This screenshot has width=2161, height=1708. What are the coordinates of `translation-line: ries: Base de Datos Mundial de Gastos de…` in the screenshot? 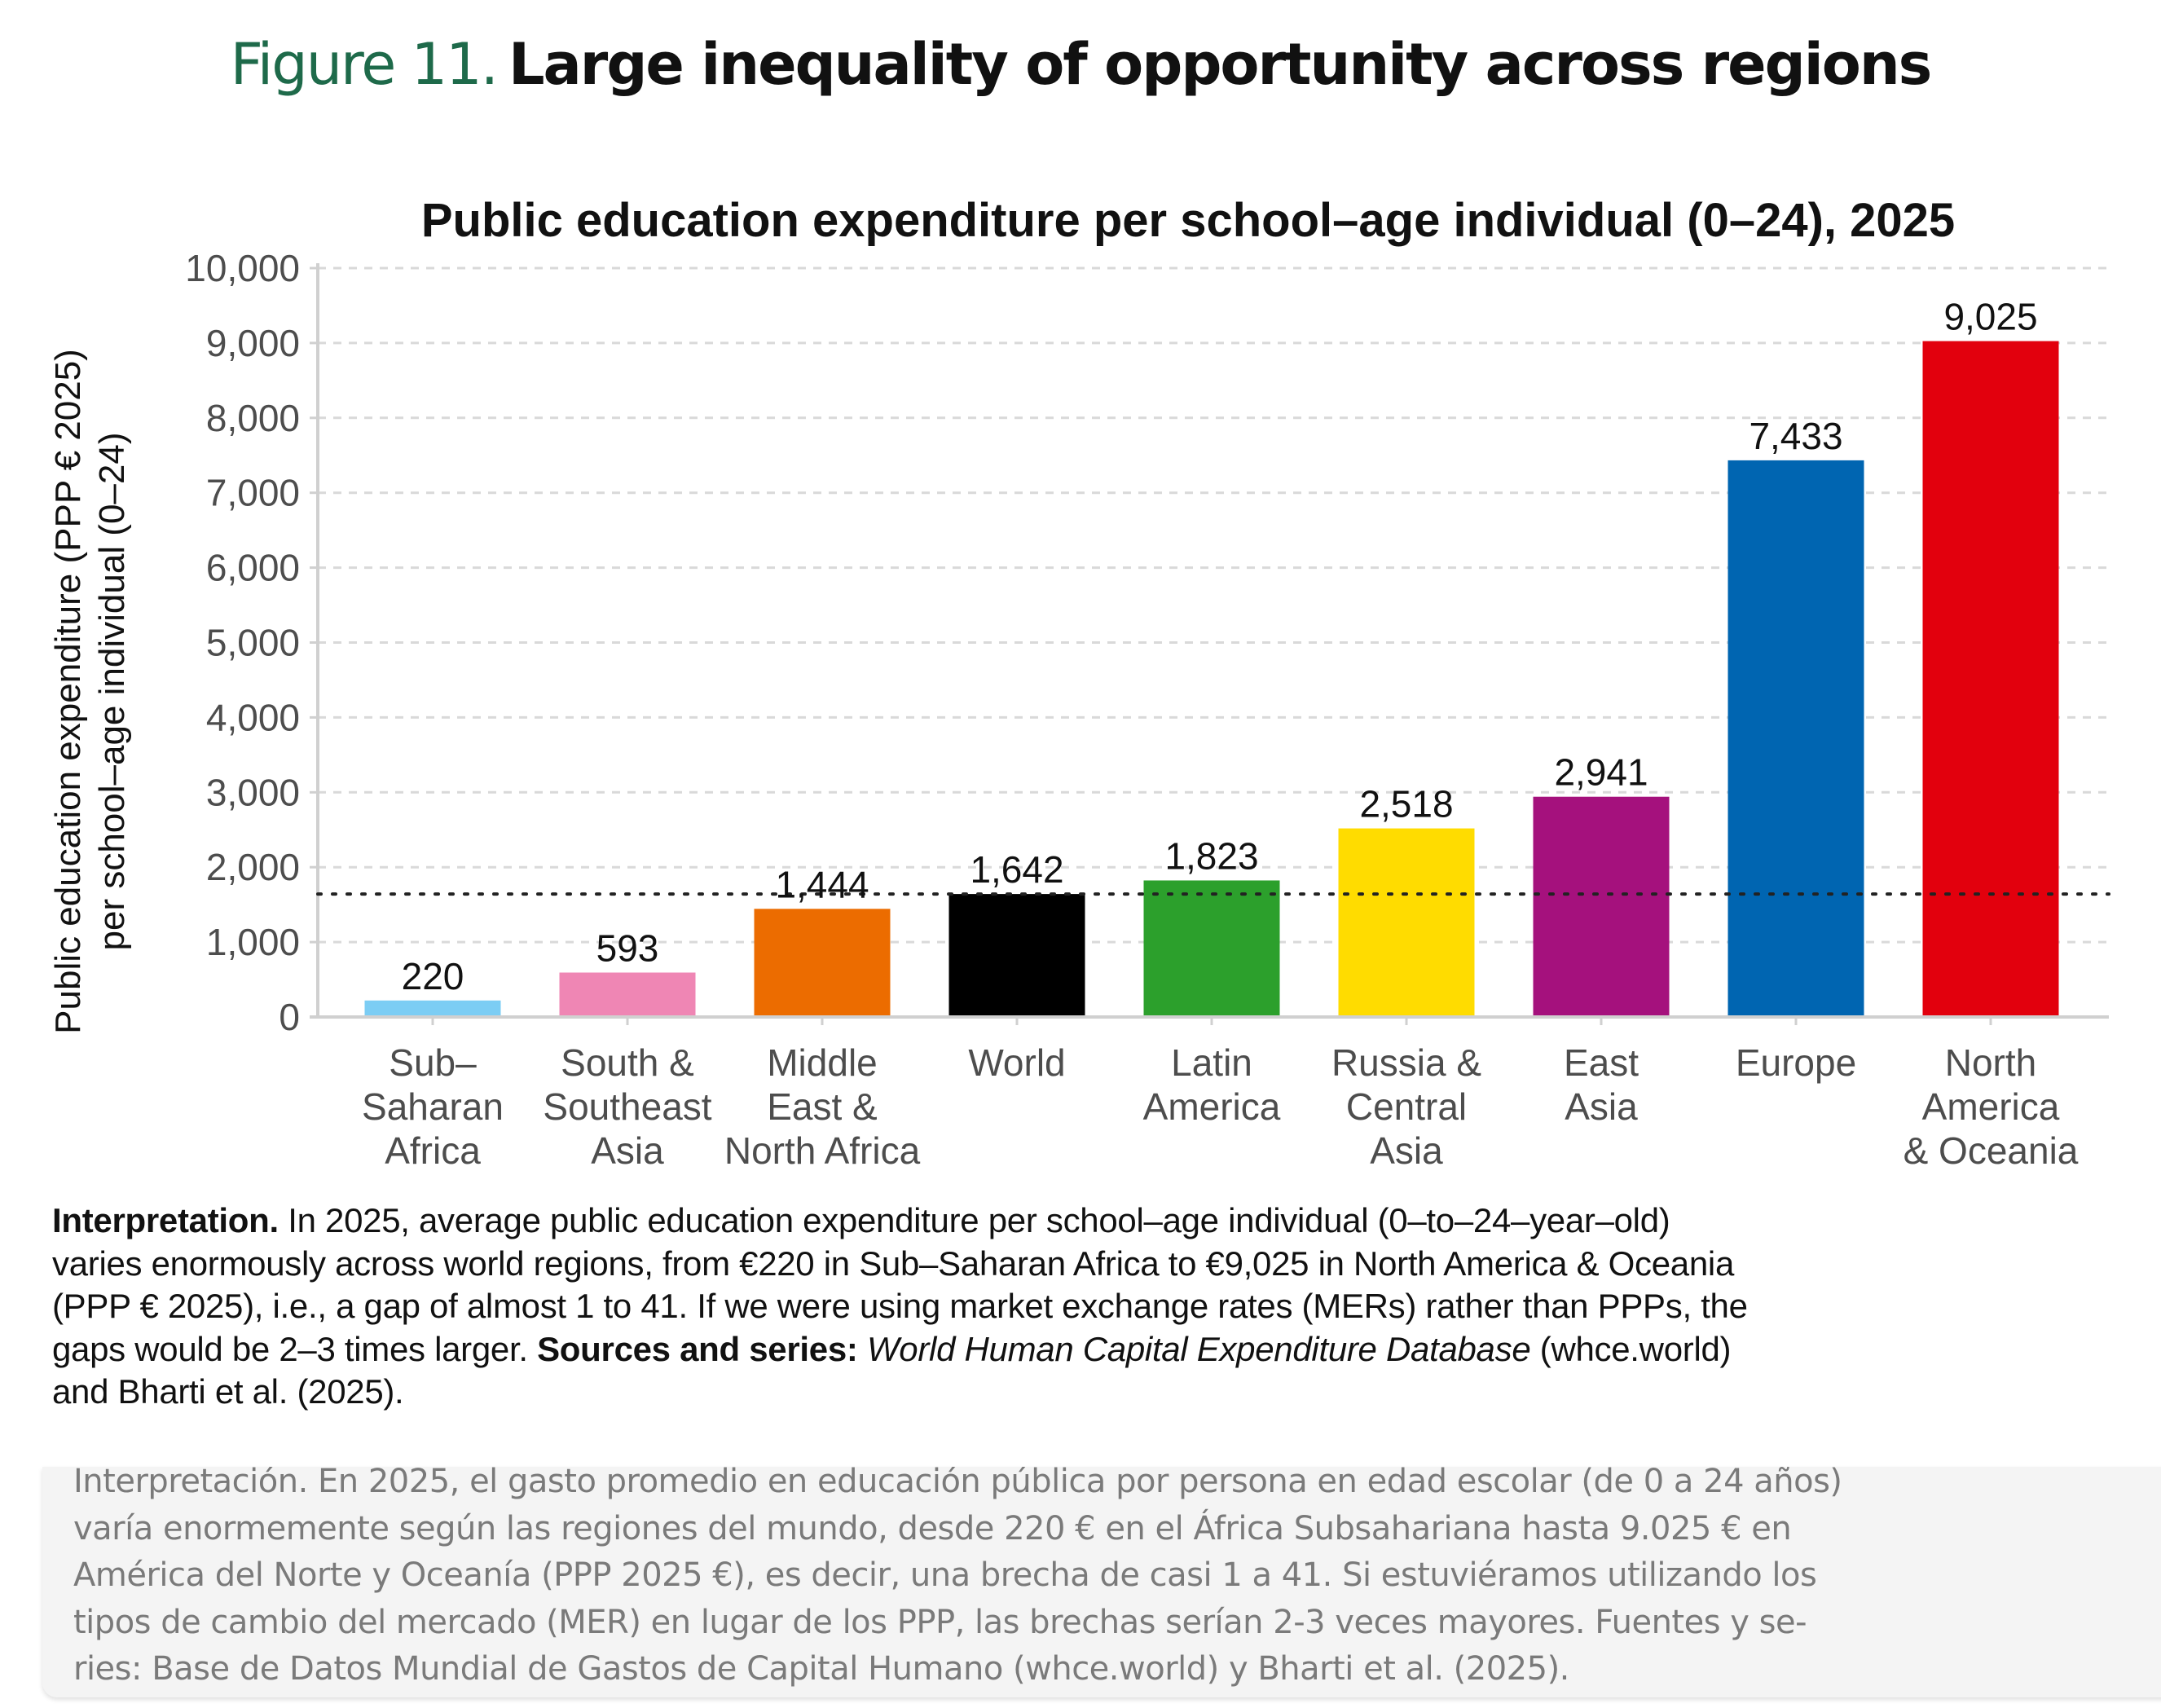 It's located at (821, 1669).